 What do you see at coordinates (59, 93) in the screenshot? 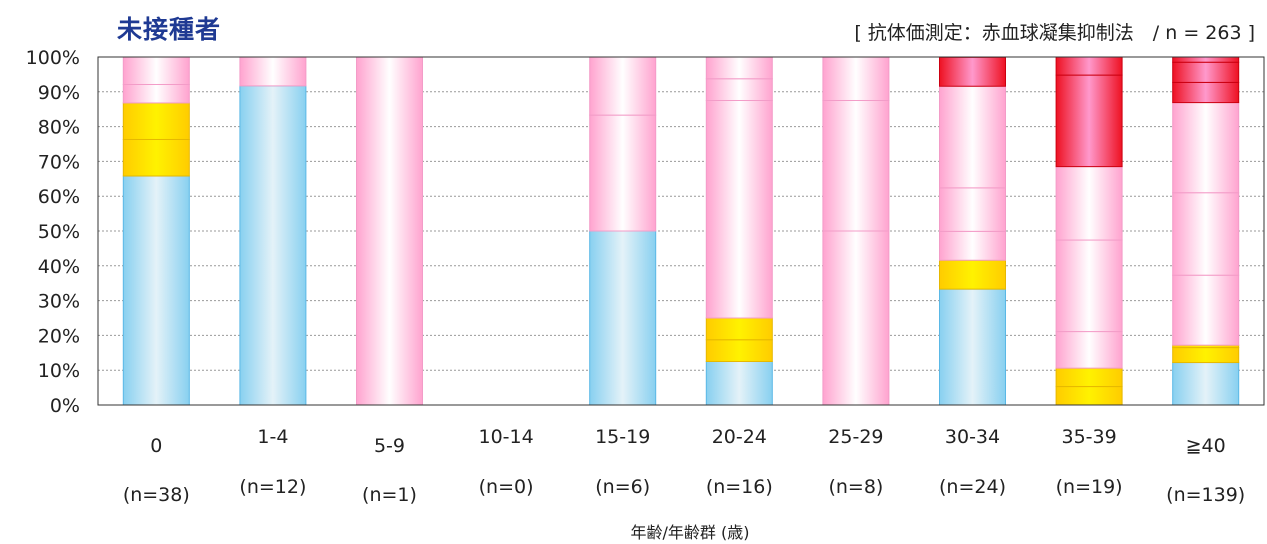
I see `y-tick-label: 90%` at bounding box center [59, 93].